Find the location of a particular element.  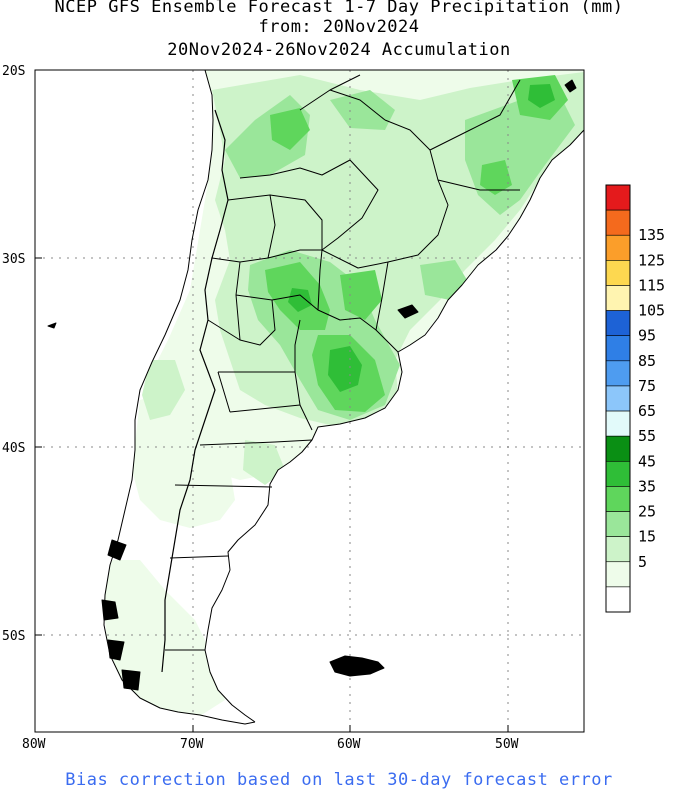

colorbar-label: 35 is located at coordinates (647, 486).